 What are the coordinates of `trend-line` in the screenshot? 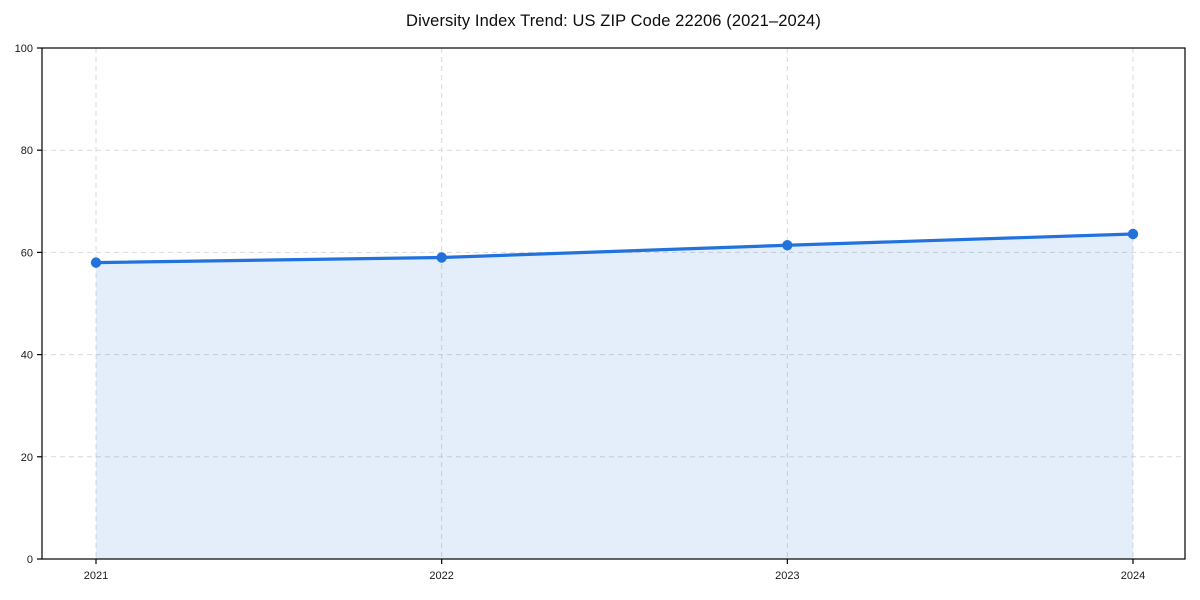 It's located at (614, 248).